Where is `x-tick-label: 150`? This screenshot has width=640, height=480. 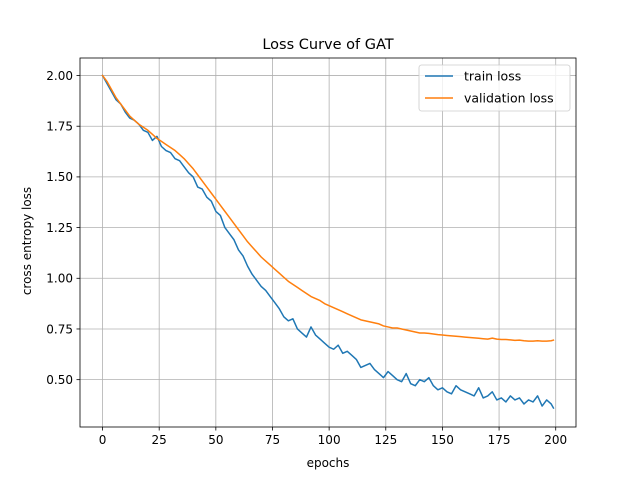 x-tick-label: 150 is located at coordinates (442, 440).